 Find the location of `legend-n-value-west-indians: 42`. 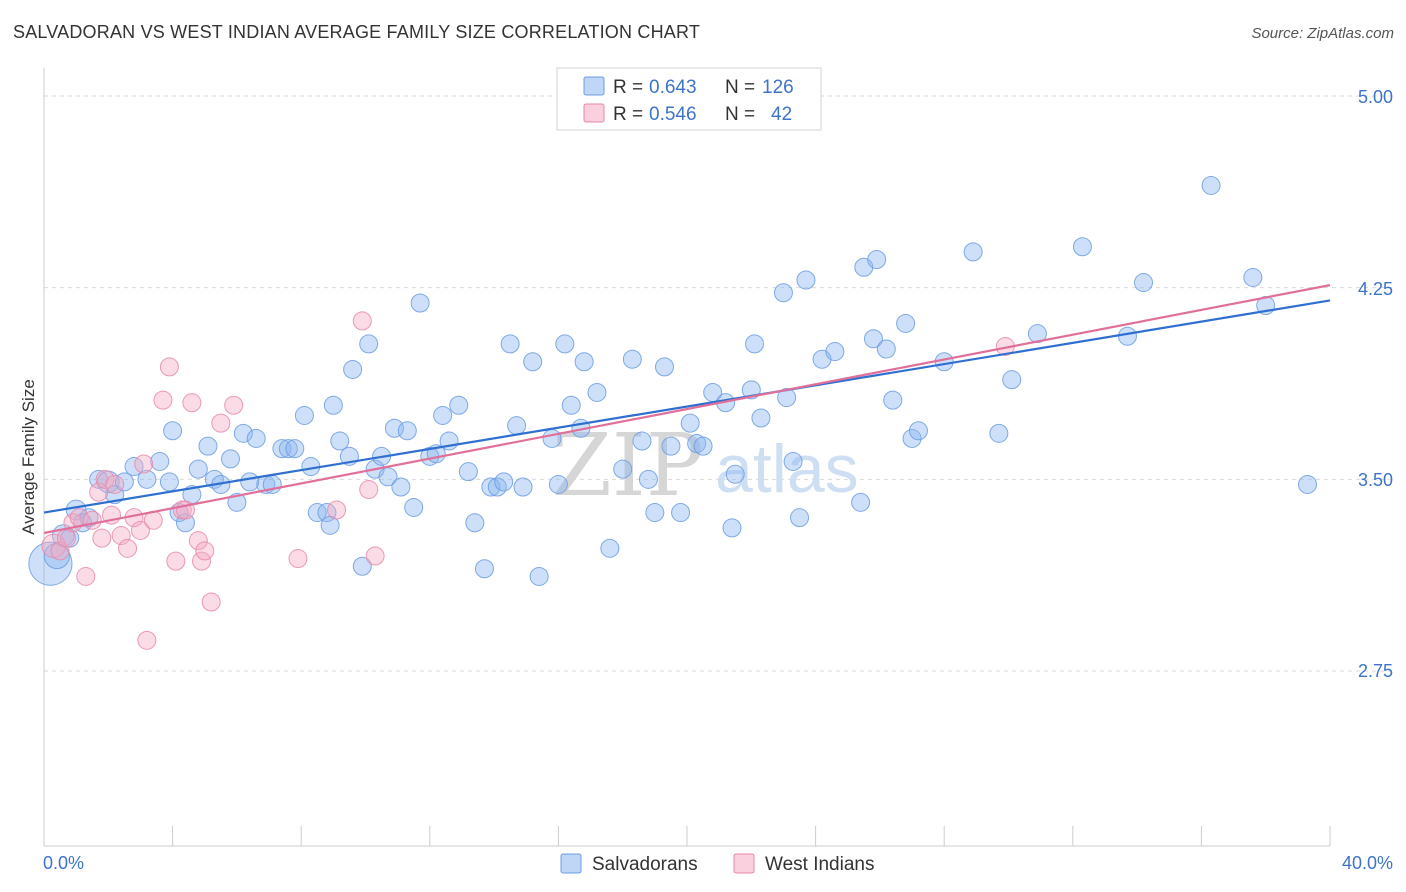

legend-n-value-west-indians: 42 is located at coordinates (781, 114).